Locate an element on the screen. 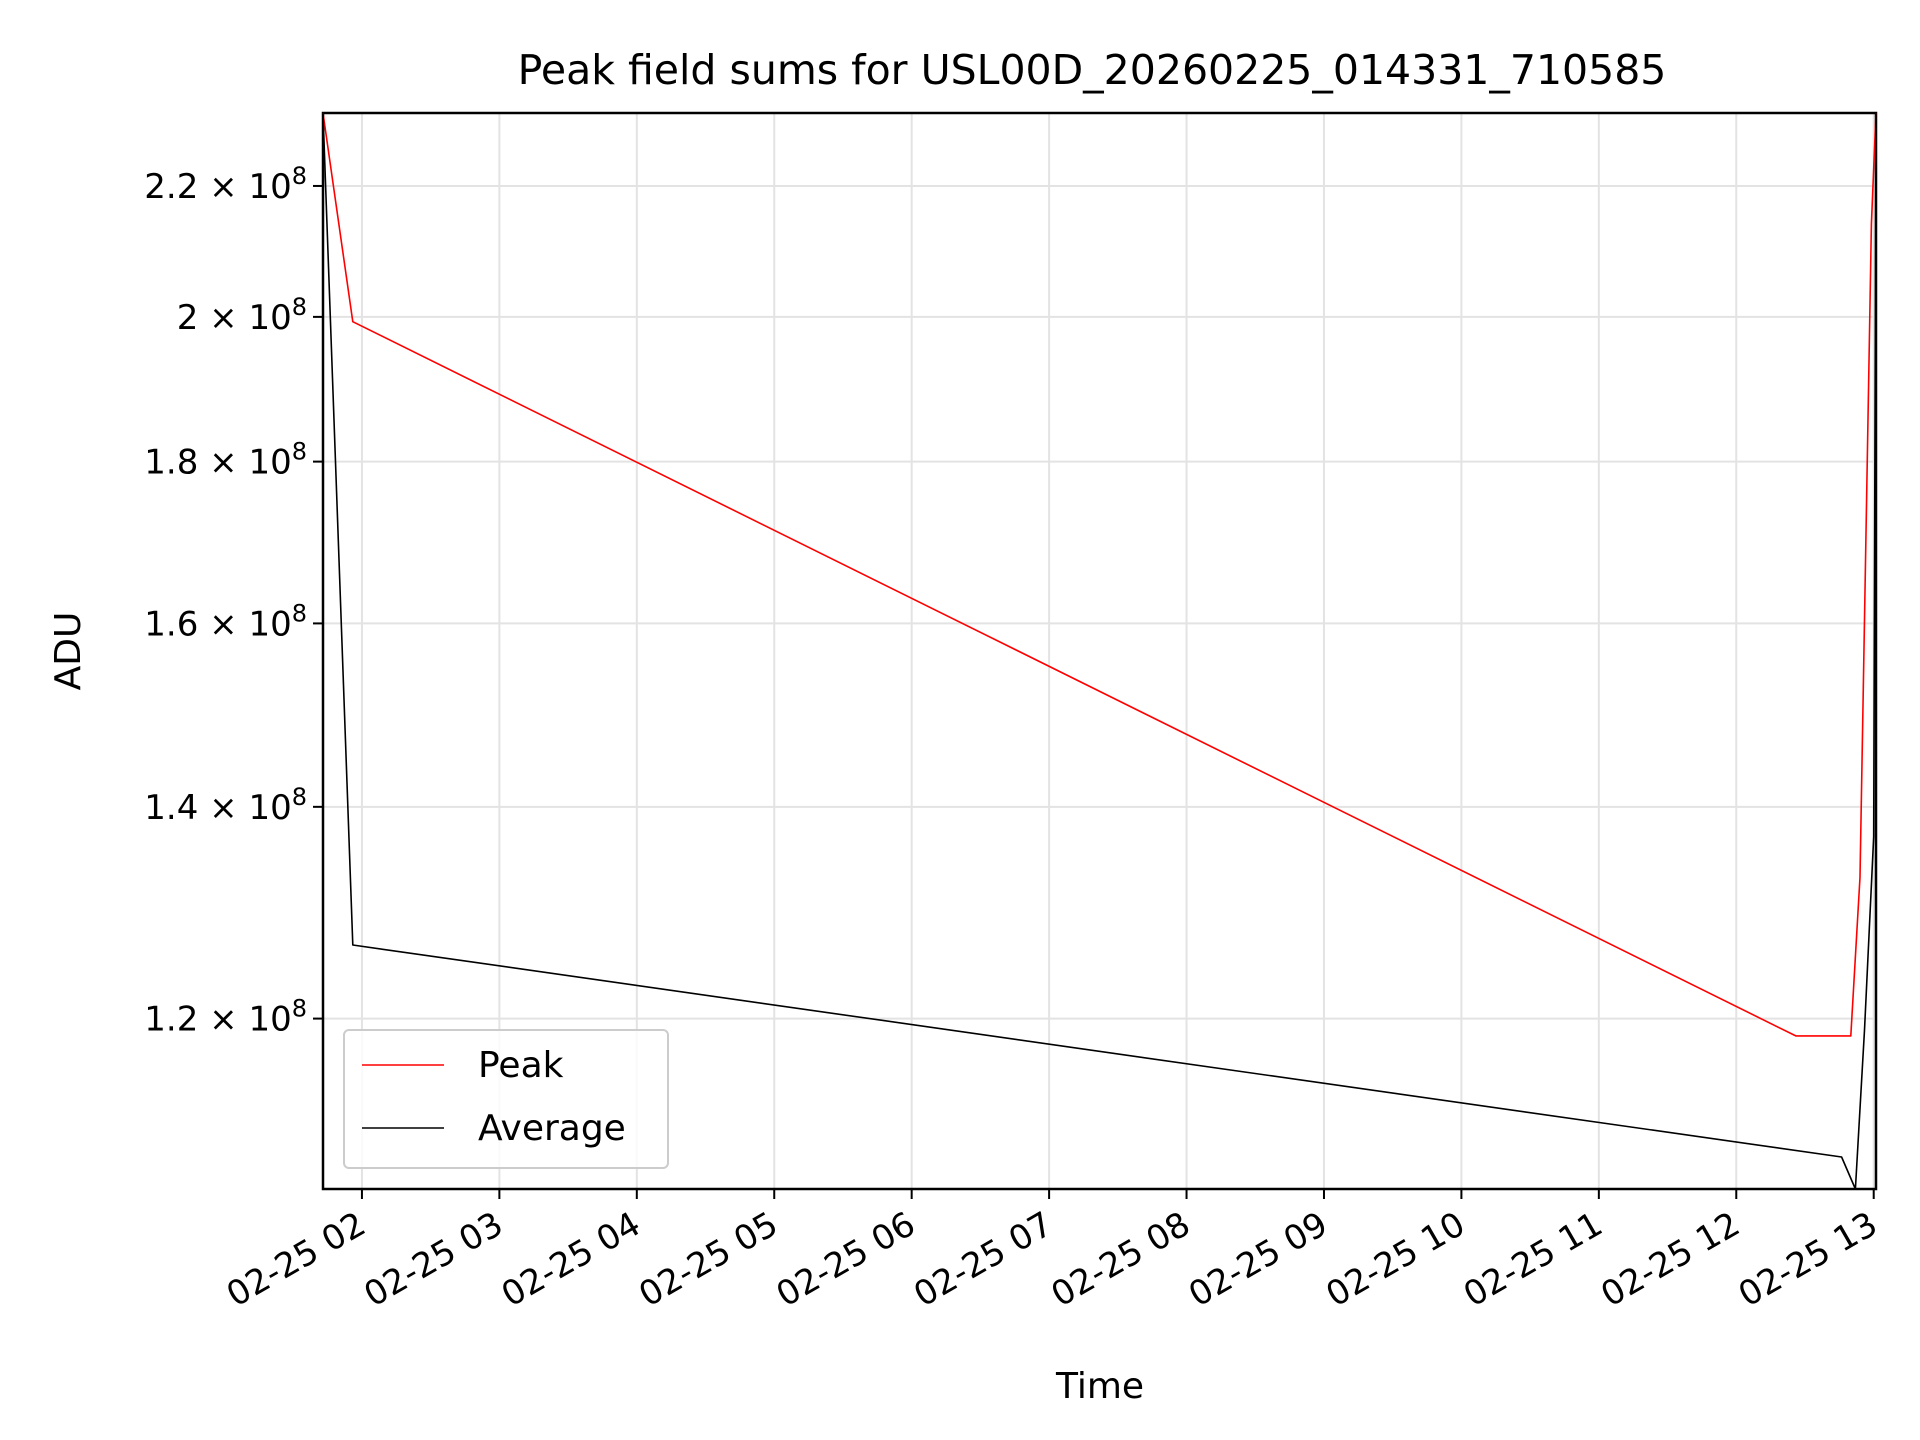 This screenshot has width=1920, height=1440. y-tick-label: 1.6 × 108 is located at coordinates (225, 621).